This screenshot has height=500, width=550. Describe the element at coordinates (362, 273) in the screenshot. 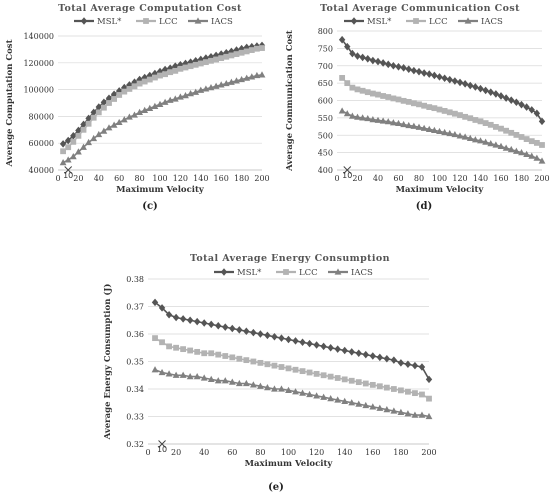

I see `legend-label: IACS` at that location.